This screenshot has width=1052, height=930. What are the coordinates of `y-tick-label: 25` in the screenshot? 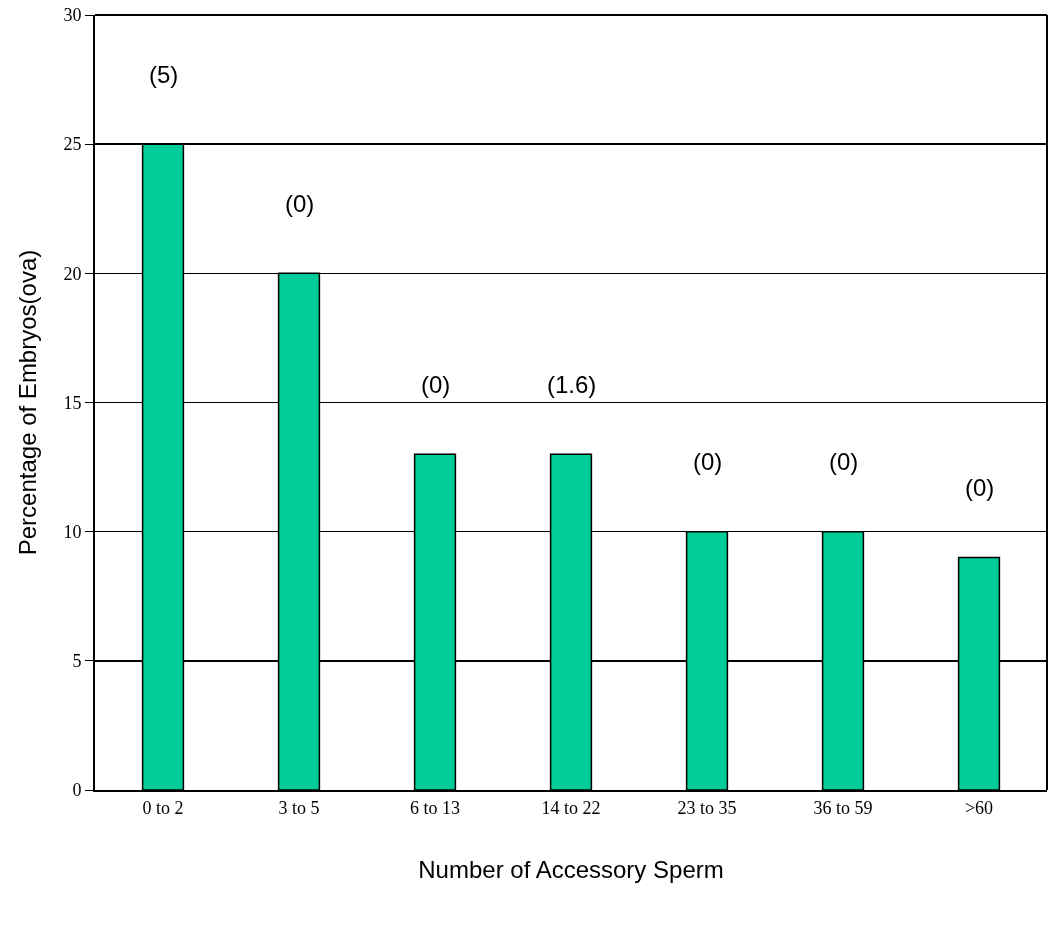 It's located at (72, 144).